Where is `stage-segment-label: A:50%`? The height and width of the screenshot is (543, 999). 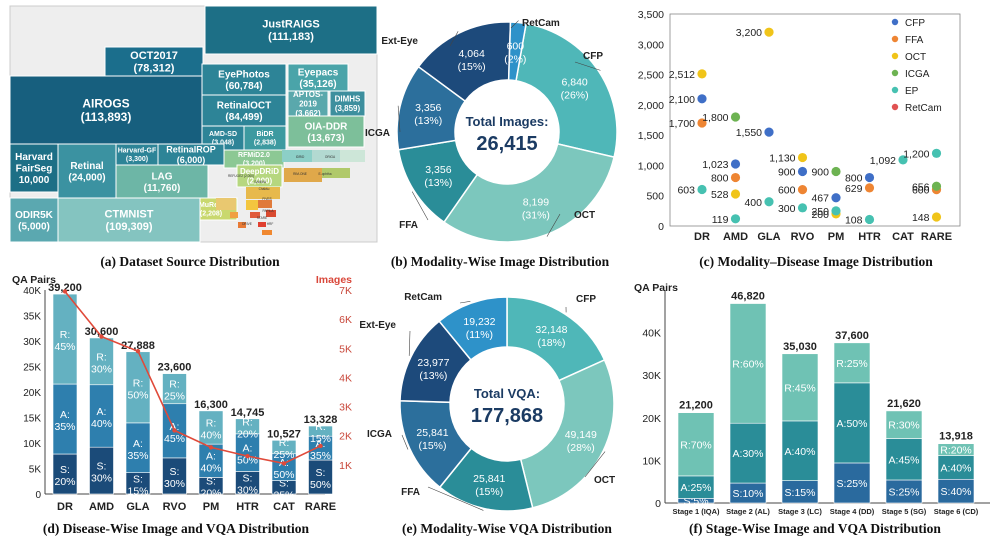 stage-segment-label: A:50% is located at coordinates (852, 424).